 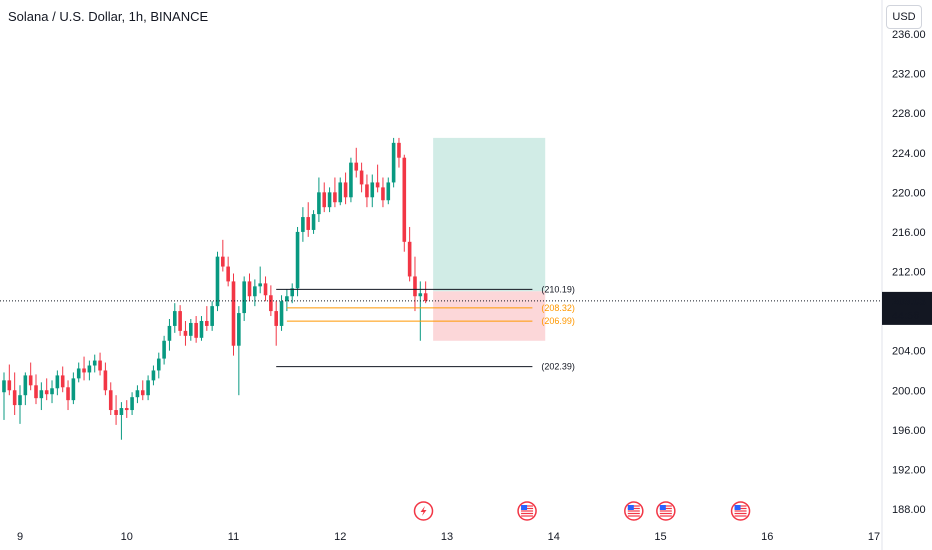 I want to click on y-tick-label: 192.00, so click(x=909, y=470).